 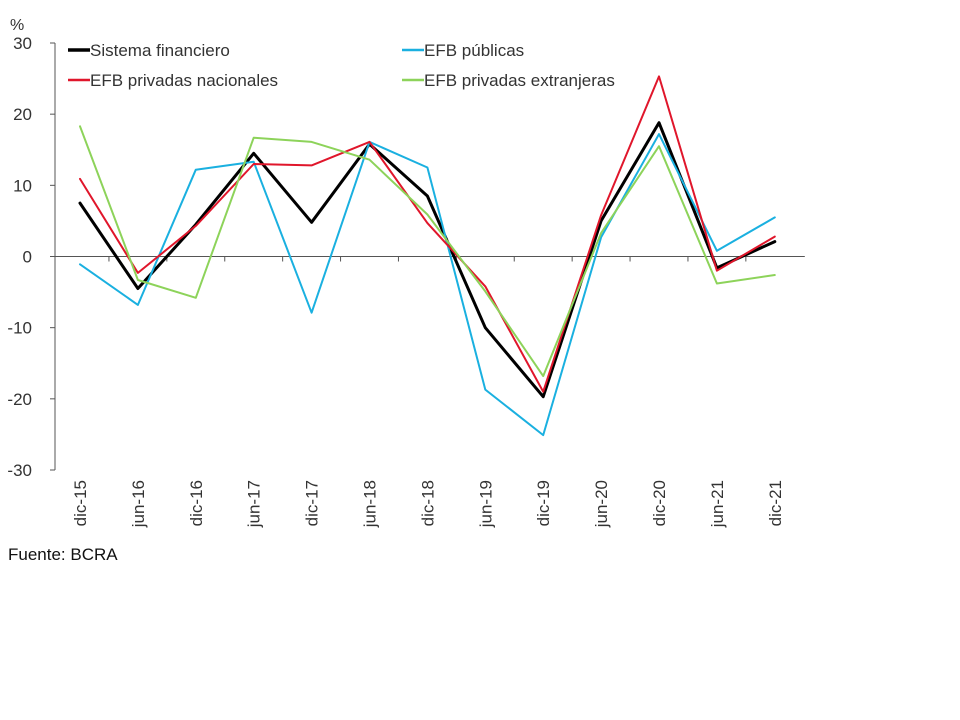 What do you see at coordinates (601, 504) in the screenshot?
I see `x-tick-label: jun-20` at bounding box center [601, 504].